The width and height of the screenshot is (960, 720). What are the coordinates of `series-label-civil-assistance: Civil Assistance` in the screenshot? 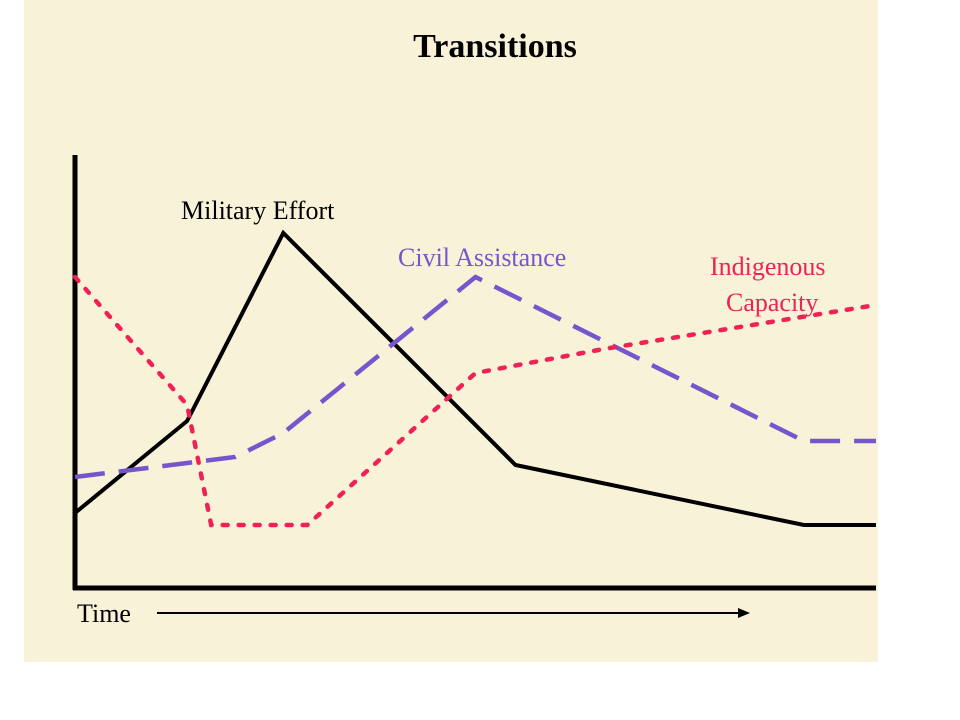 It's located at (482, 257).